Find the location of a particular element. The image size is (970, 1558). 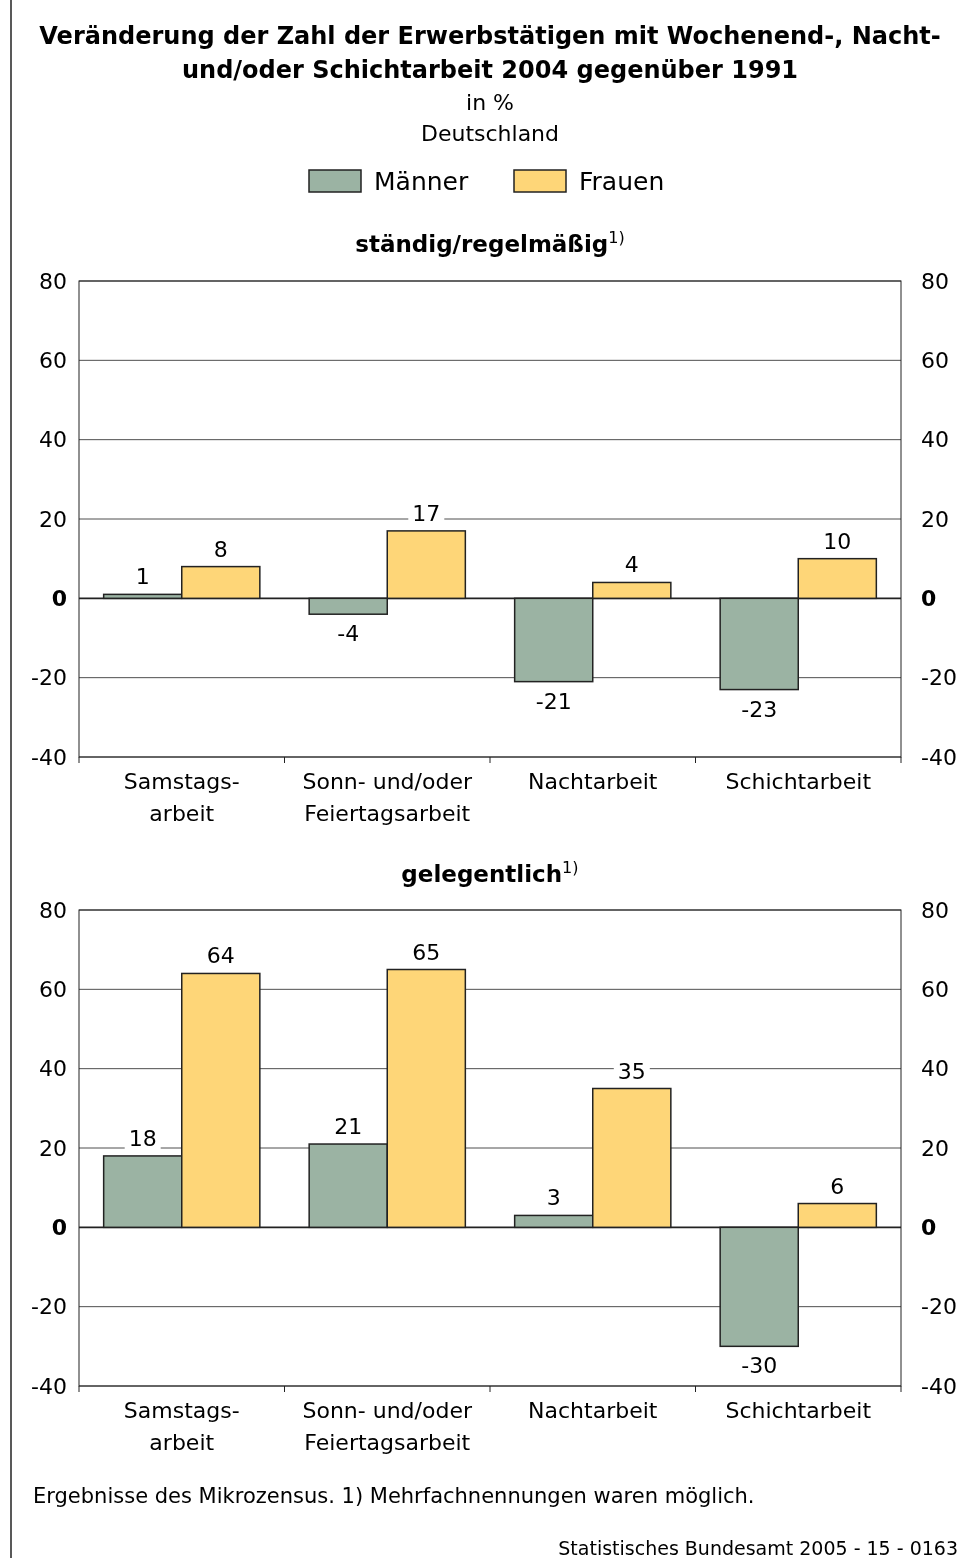

chart-title: Veränderung der Zahl der Erwerbstätigen mit Wochenend-, Nacht- und/oder Schichtarbeit 2004 gegenüber 1991 is located at coordinates (490, 53).